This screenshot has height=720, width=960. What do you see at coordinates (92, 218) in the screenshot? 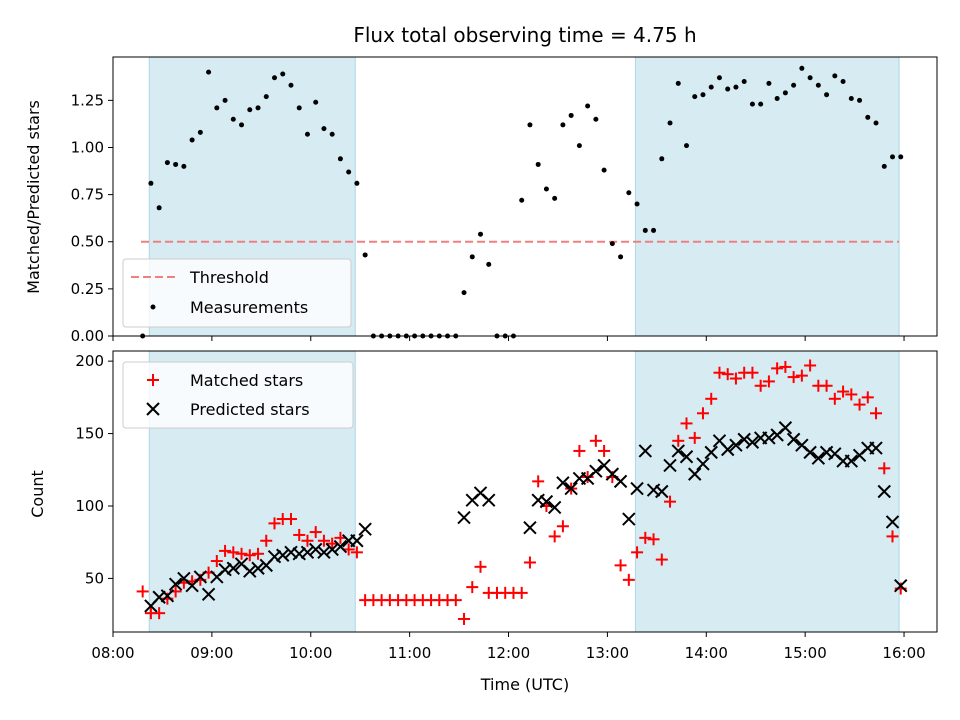
I see `top-y-axis: 0.00 0.25 0.50 0.75 1.00 1.25` at bounding box center [92, 218].